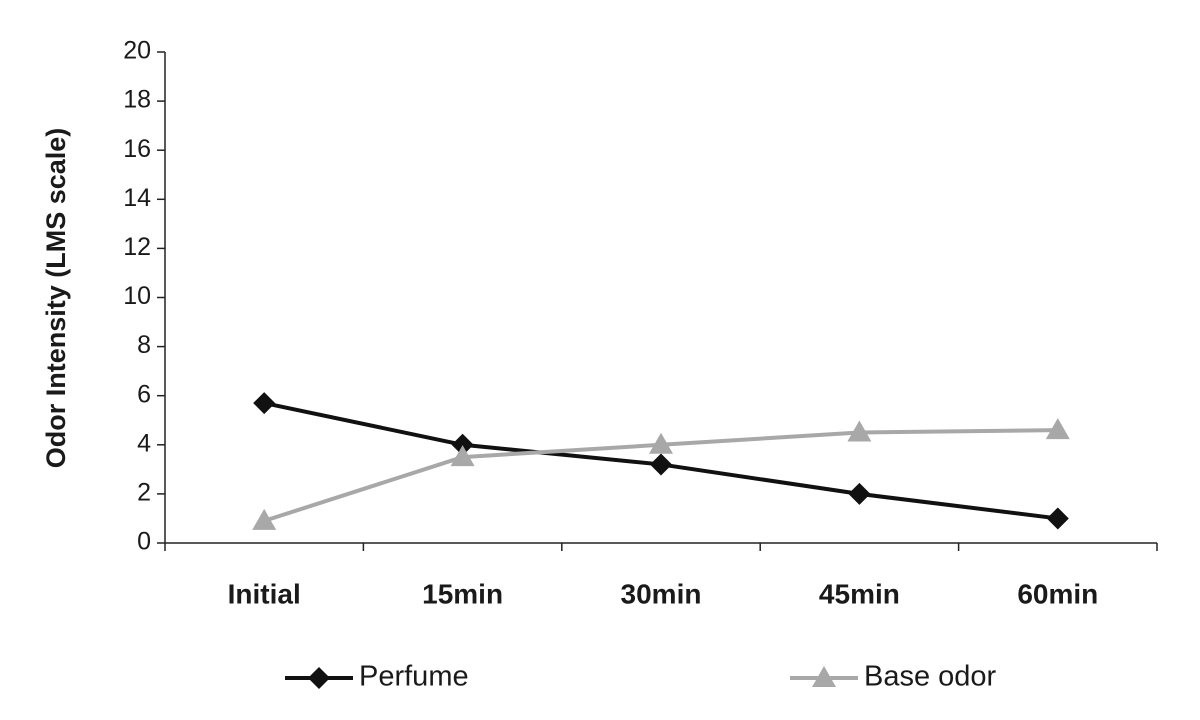 Image resolution: width=1200 pixels, height=720 pixels. I want to click on y-tick-label: 20, so click(137, 51).